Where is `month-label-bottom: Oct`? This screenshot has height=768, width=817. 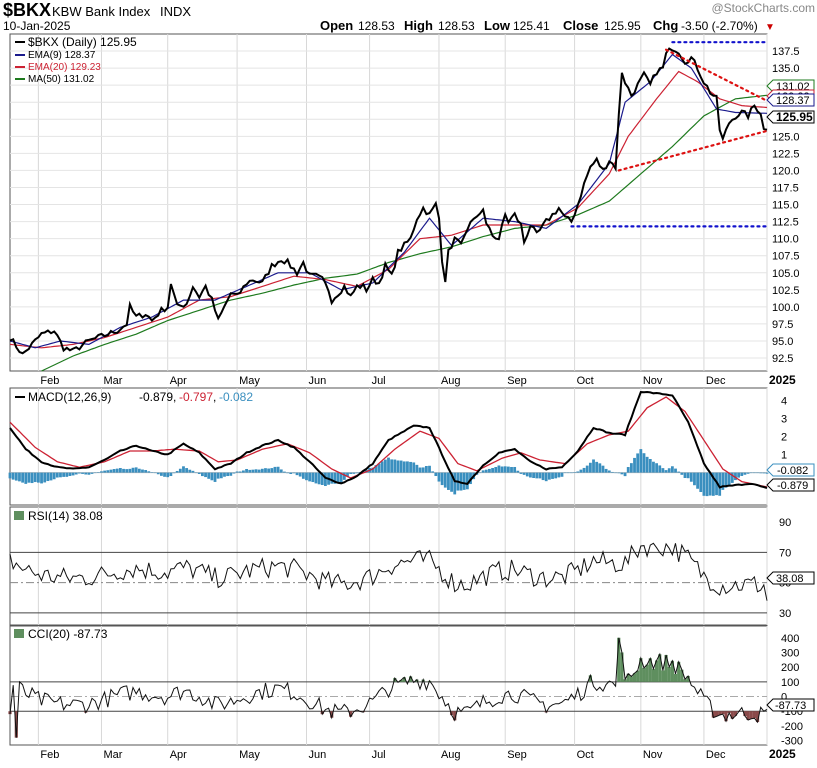
month-label-bottom: Oct is located at coordinates (585, 755).